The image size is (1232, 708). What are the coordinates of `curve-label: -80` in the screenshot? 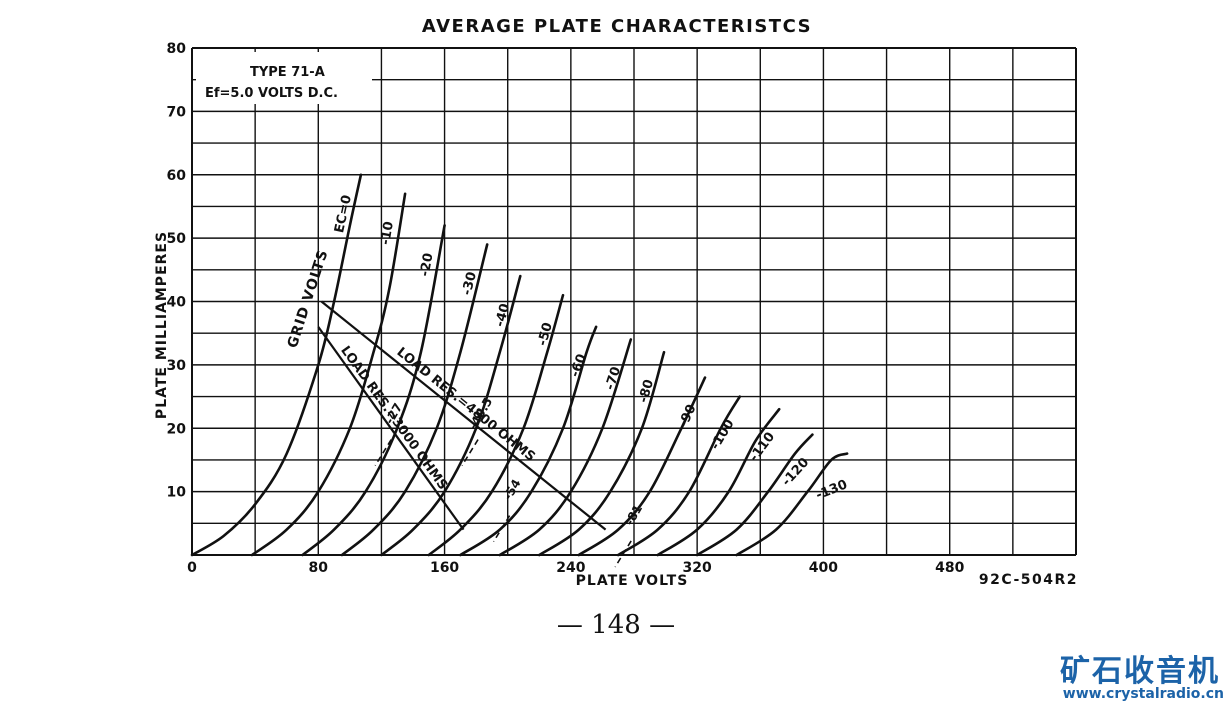 It's located at (646, 391).